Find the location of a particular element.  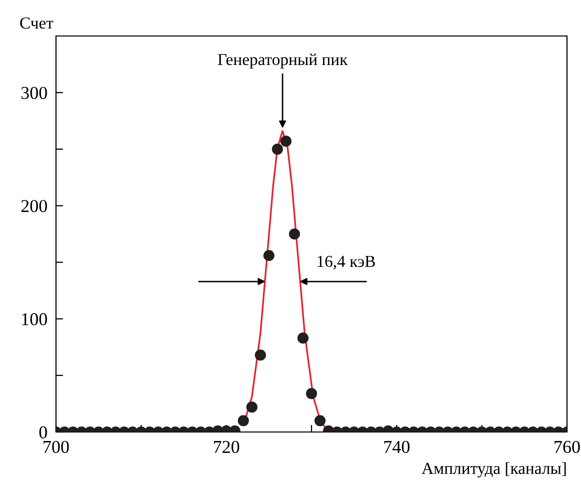

y-tick-label: 100 is located at coordinates (34, 319).